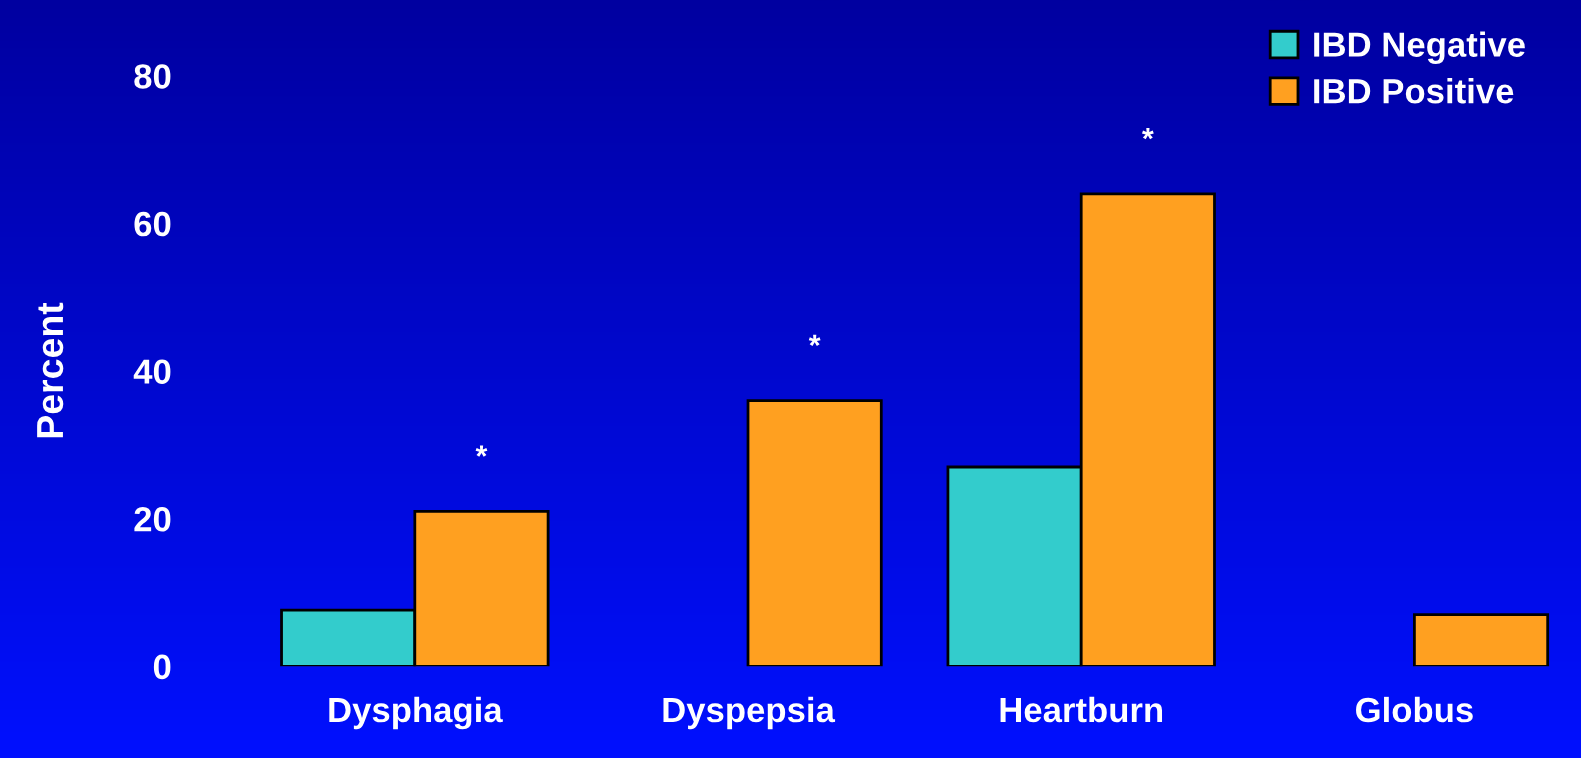  Describe the element at coordinates (1081, 709) in the screenshot. I see `x-tick-label: Heartburn` at that location.